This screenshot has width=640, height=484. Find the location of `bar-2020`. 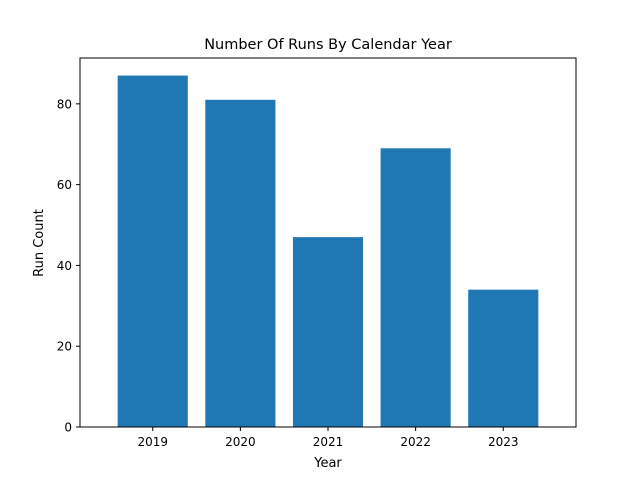

bar-2020 is located at coordinates (240, 263).